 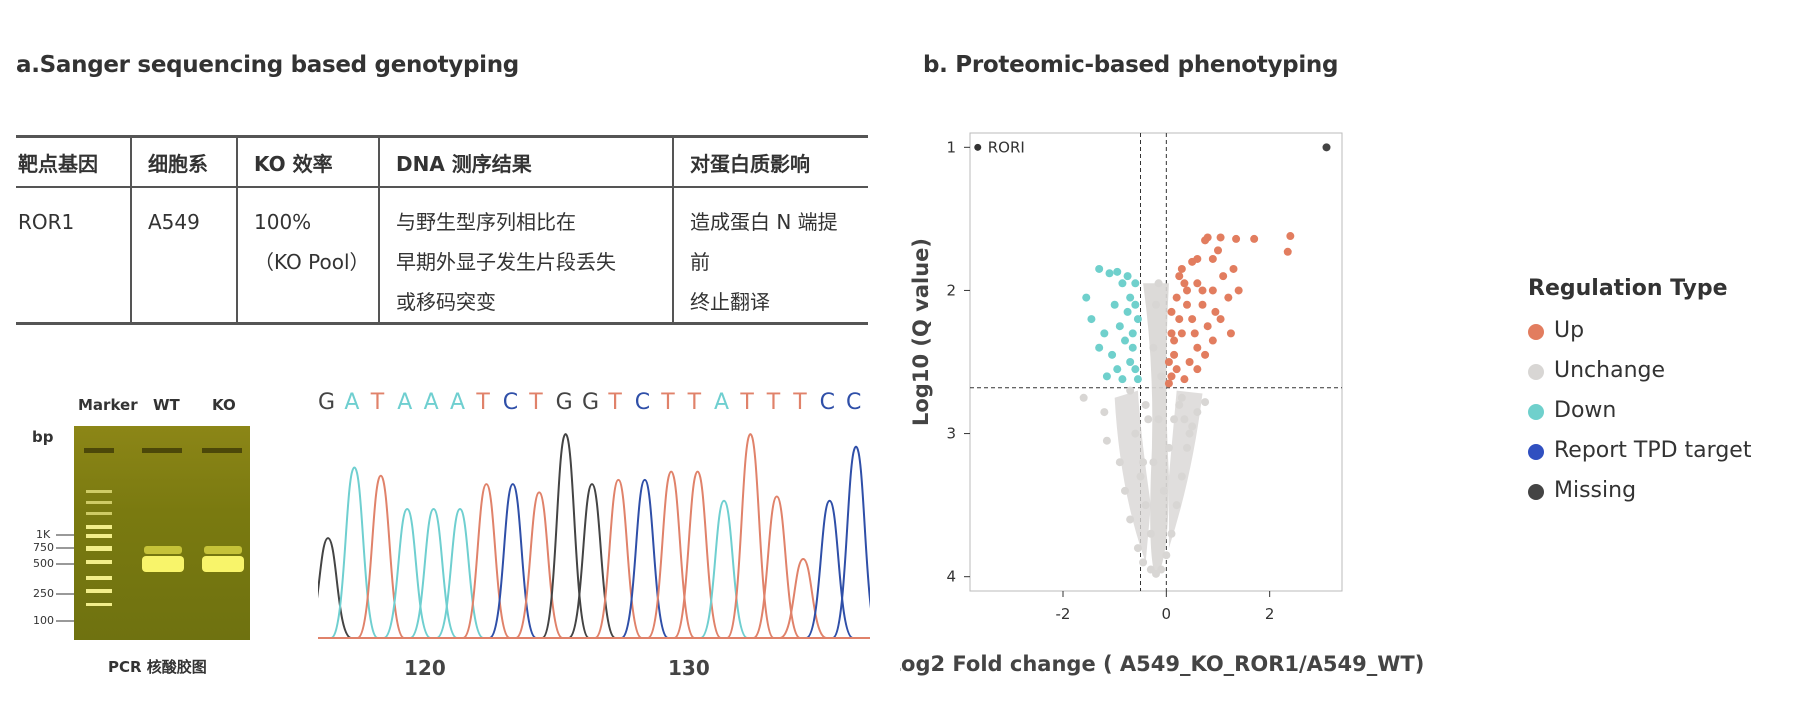 What do you see at coordinates (43, 437) in the screenshot?
I see `gel-unit-label: bp` at bounding box center [43, 437].